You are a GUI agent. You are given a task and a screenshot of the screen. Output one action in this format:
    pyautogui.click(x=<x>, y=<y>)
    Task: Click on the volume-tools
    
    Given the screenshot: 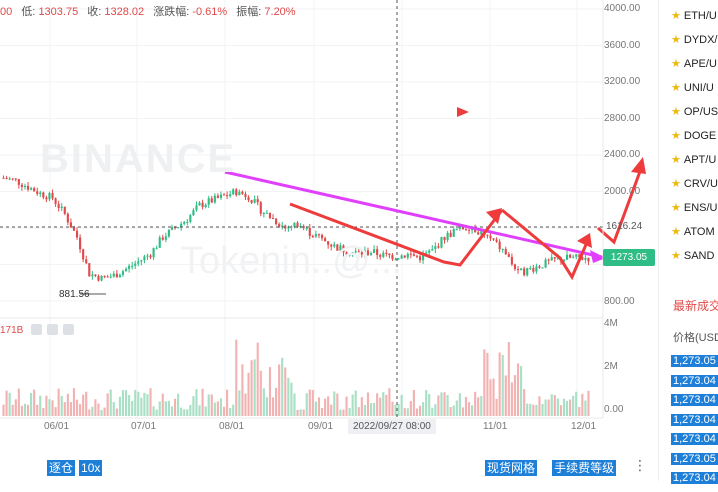 What is the action you would take?
    pyautogui.click(x=55, y=331)
    